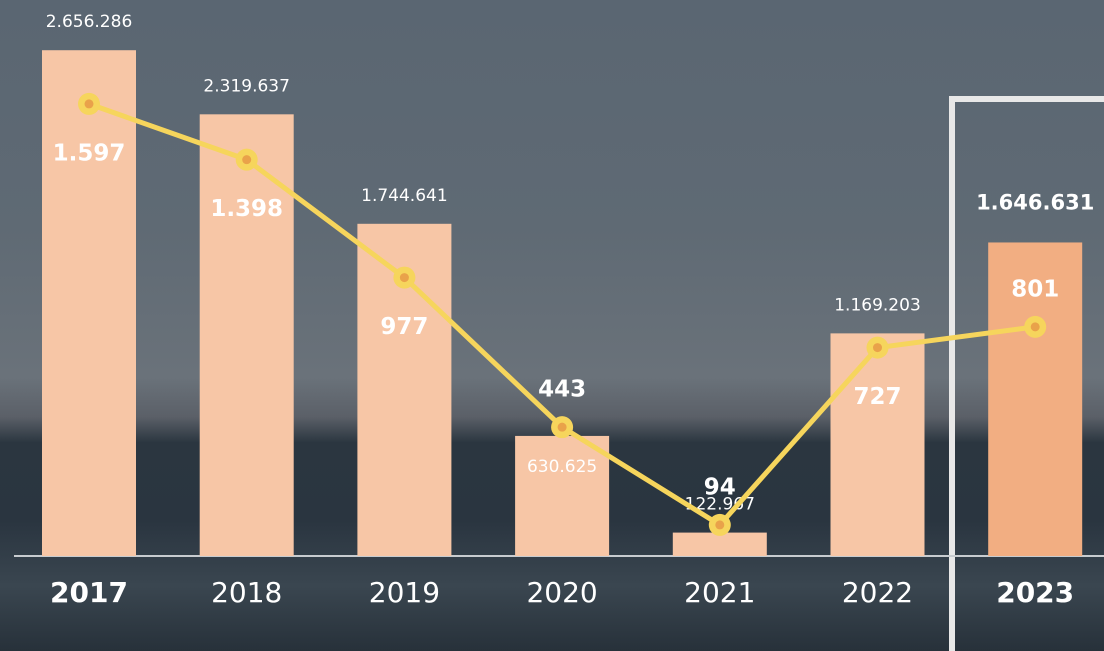 The height and width of the screenshot is (651, 1104). What do you see at coordinates (1035, 289) in the screenshot?
I see `line-value-label: 801` at bounding box center [1035, 289].